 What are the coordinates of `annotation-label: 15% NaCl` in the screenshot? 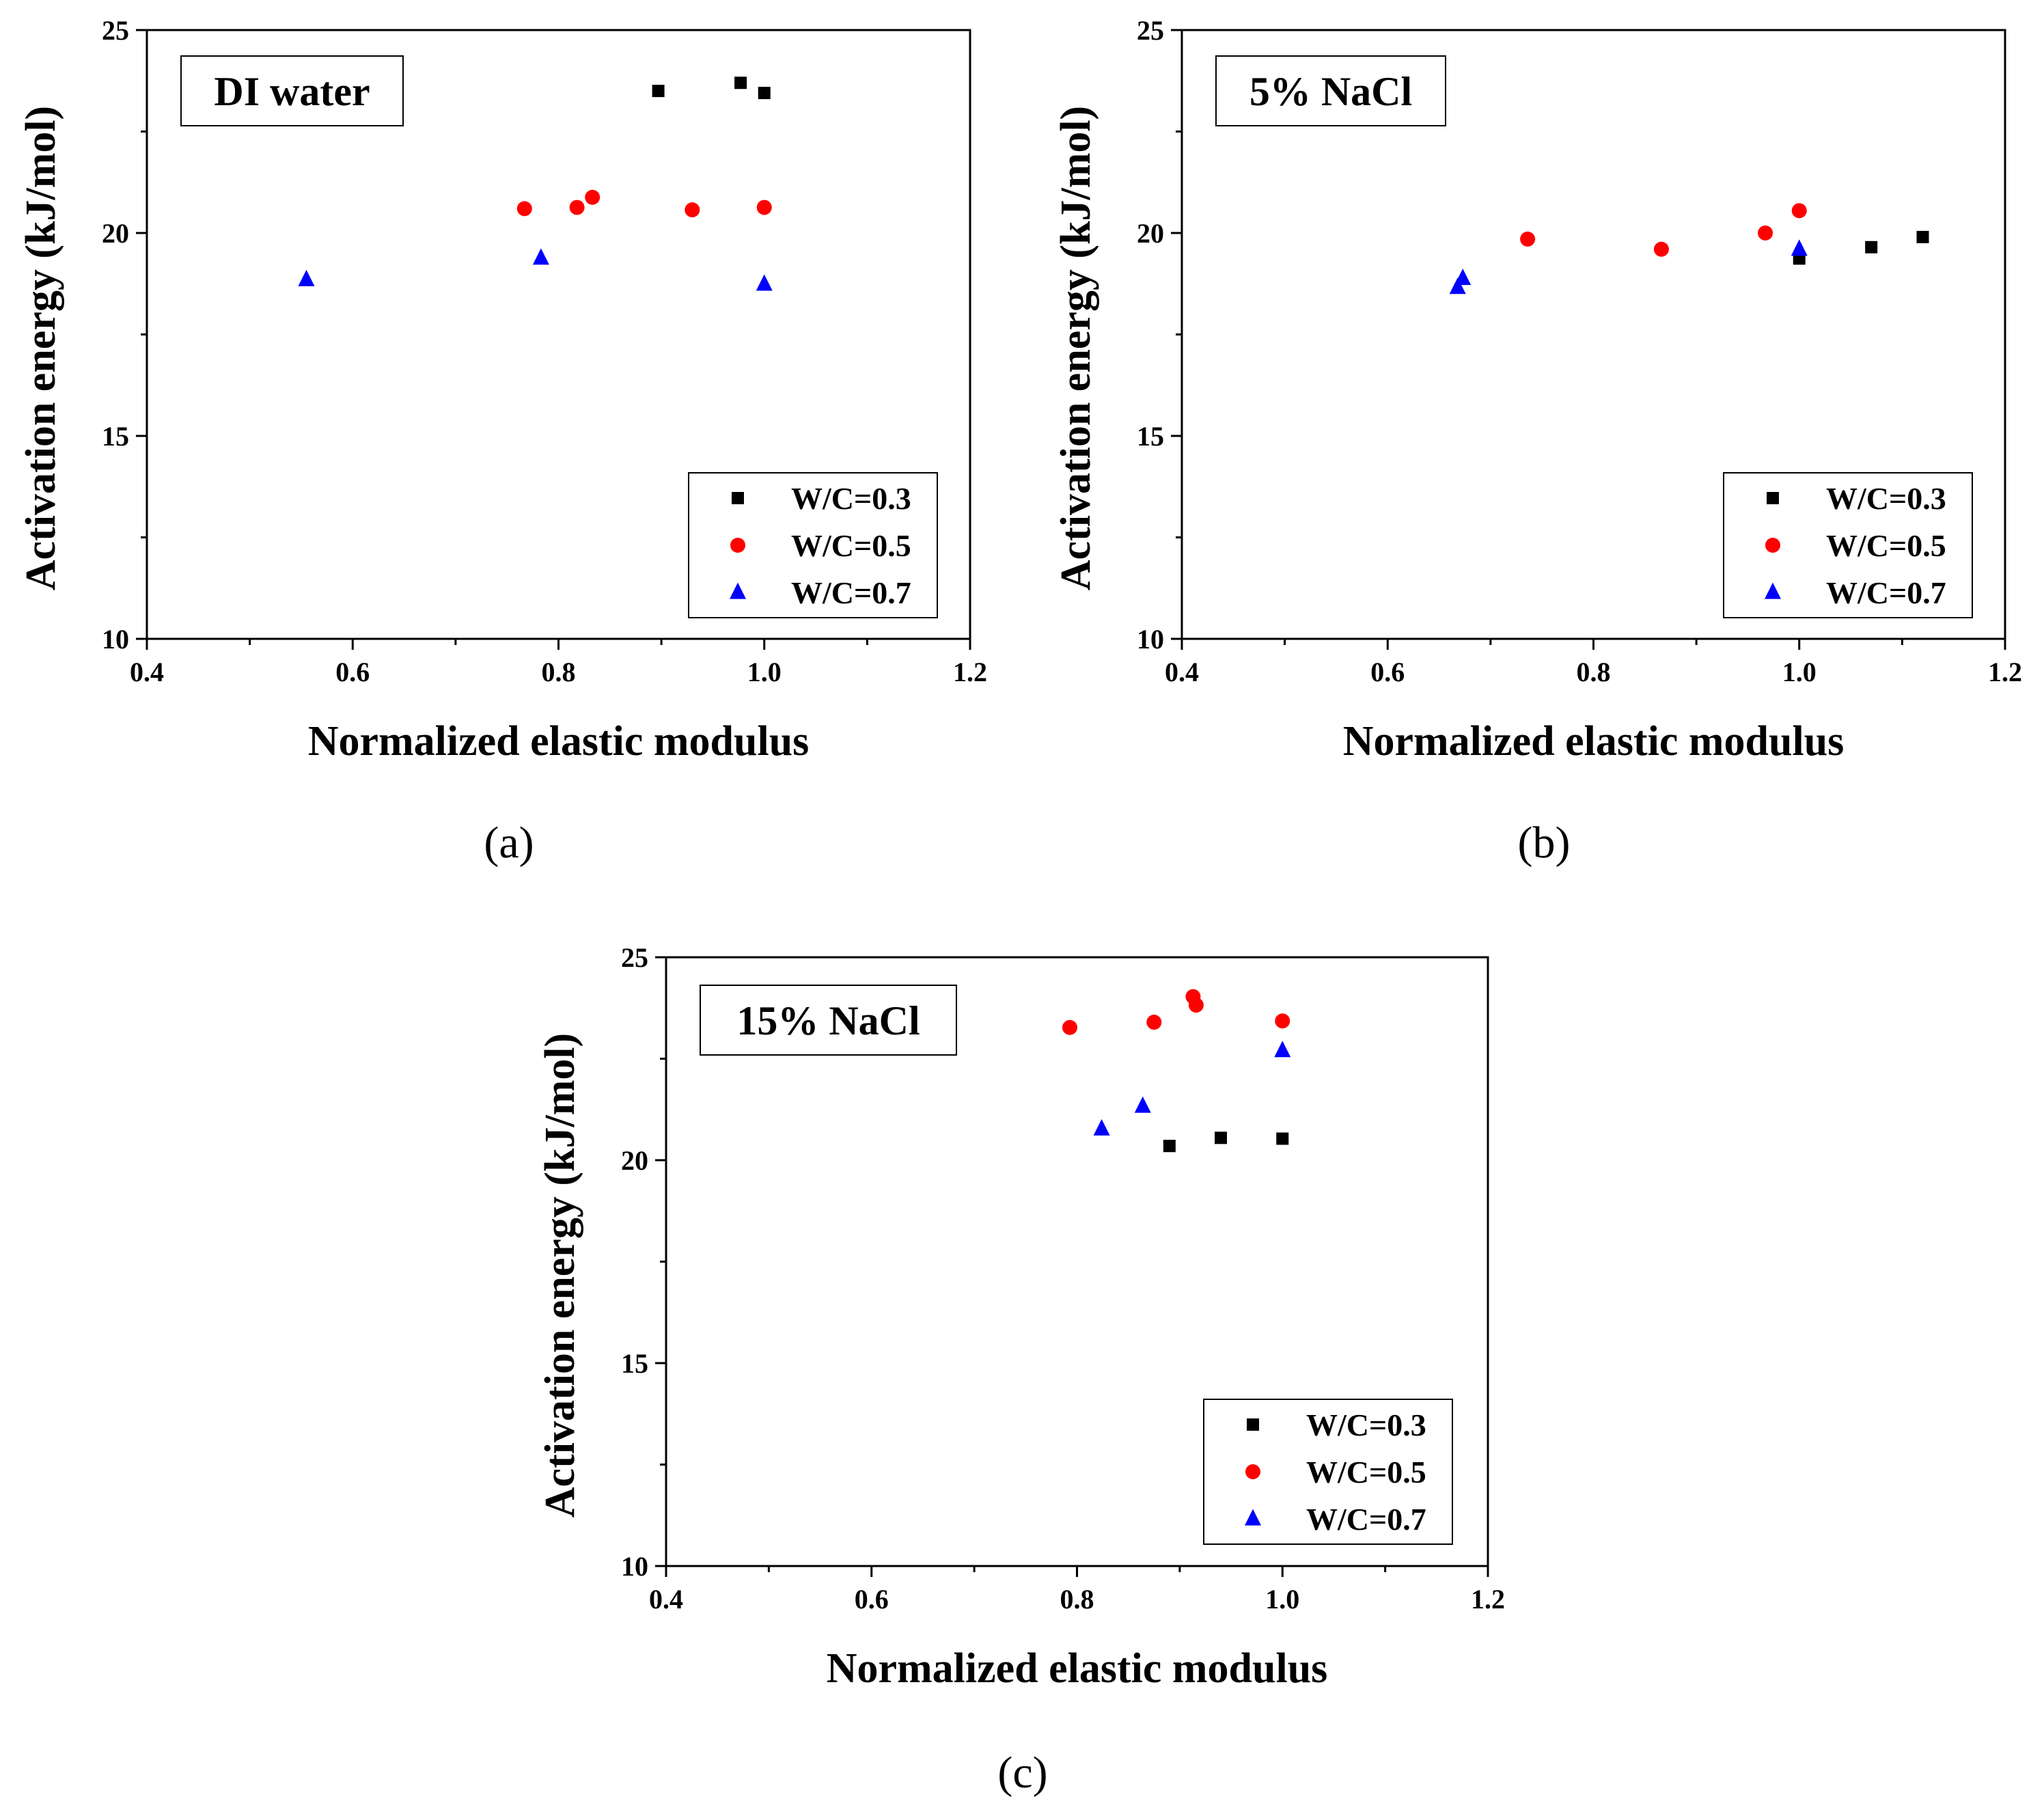 It's located at (828, 1020).